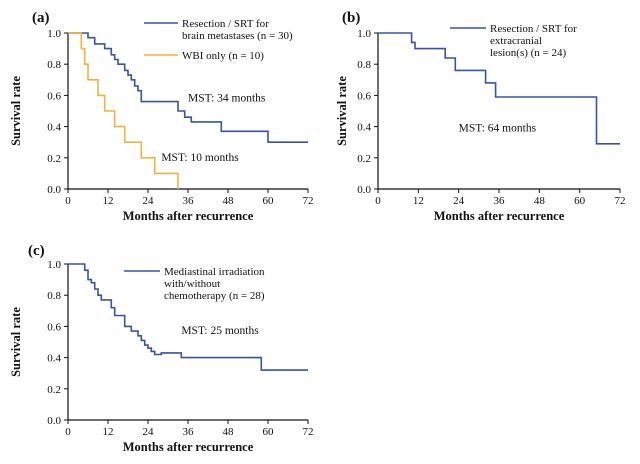  What do you see at coordinates (223, 56) in the screenshot?
I see `legend-entry: WBI only (n = 10)` at bounding box center [223, 56].